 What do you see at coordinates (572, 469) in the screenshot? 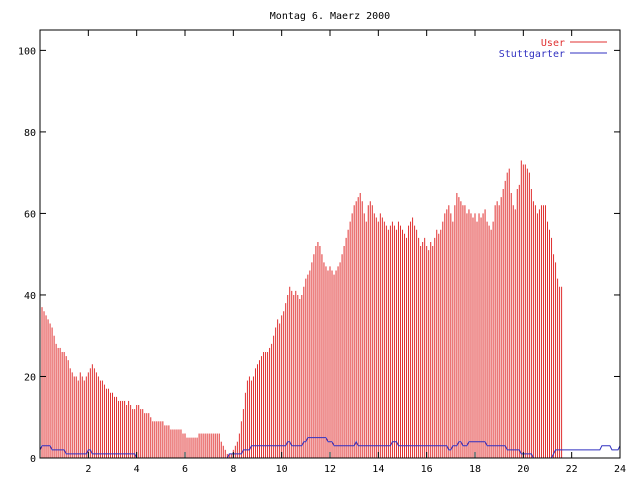
I see `x-tick-label: 22` at bounding box center [572, 469].